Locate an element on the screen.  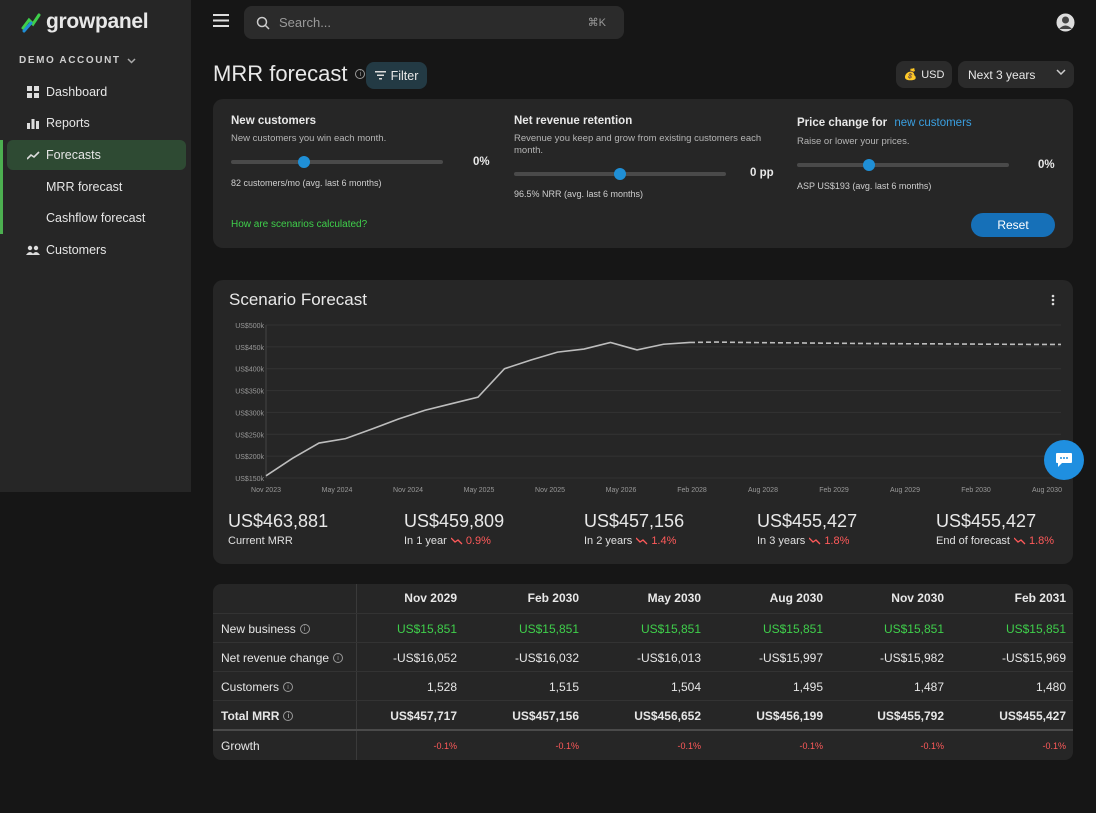
currency-button: 💰 USD is located at coordinates (924, 74).